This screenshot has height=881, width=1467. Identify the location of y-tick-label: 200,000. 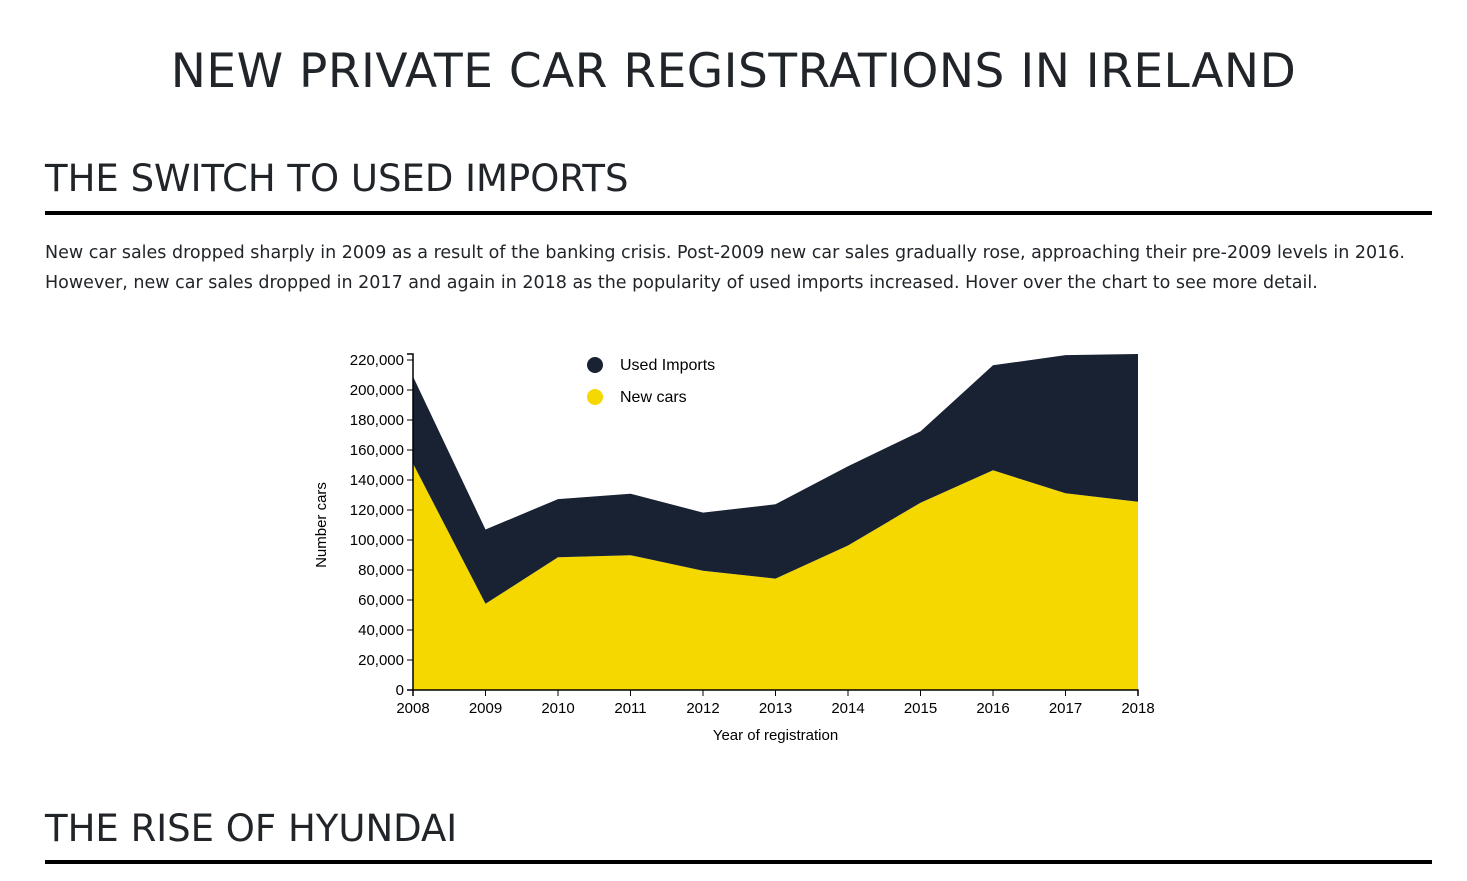
(377, 390).